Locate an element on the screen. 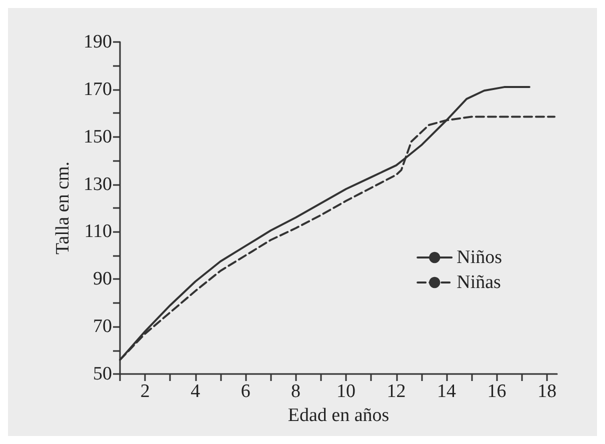 Image resolution: width=605 pixels, height=444 pixels. y-tick-label: 50 is located at coordinates (102, 374).